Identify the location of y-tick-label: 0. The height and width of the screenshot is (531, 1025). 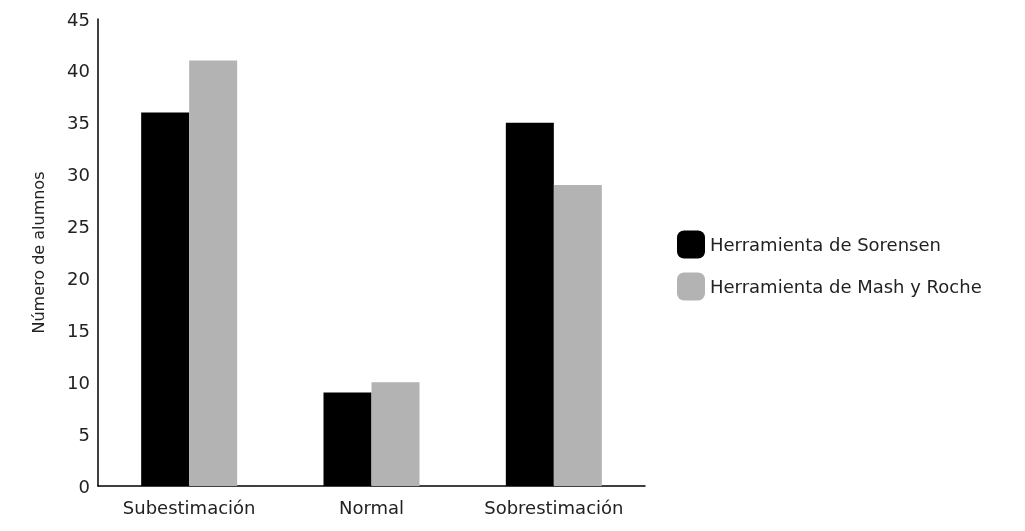
(84, 486).